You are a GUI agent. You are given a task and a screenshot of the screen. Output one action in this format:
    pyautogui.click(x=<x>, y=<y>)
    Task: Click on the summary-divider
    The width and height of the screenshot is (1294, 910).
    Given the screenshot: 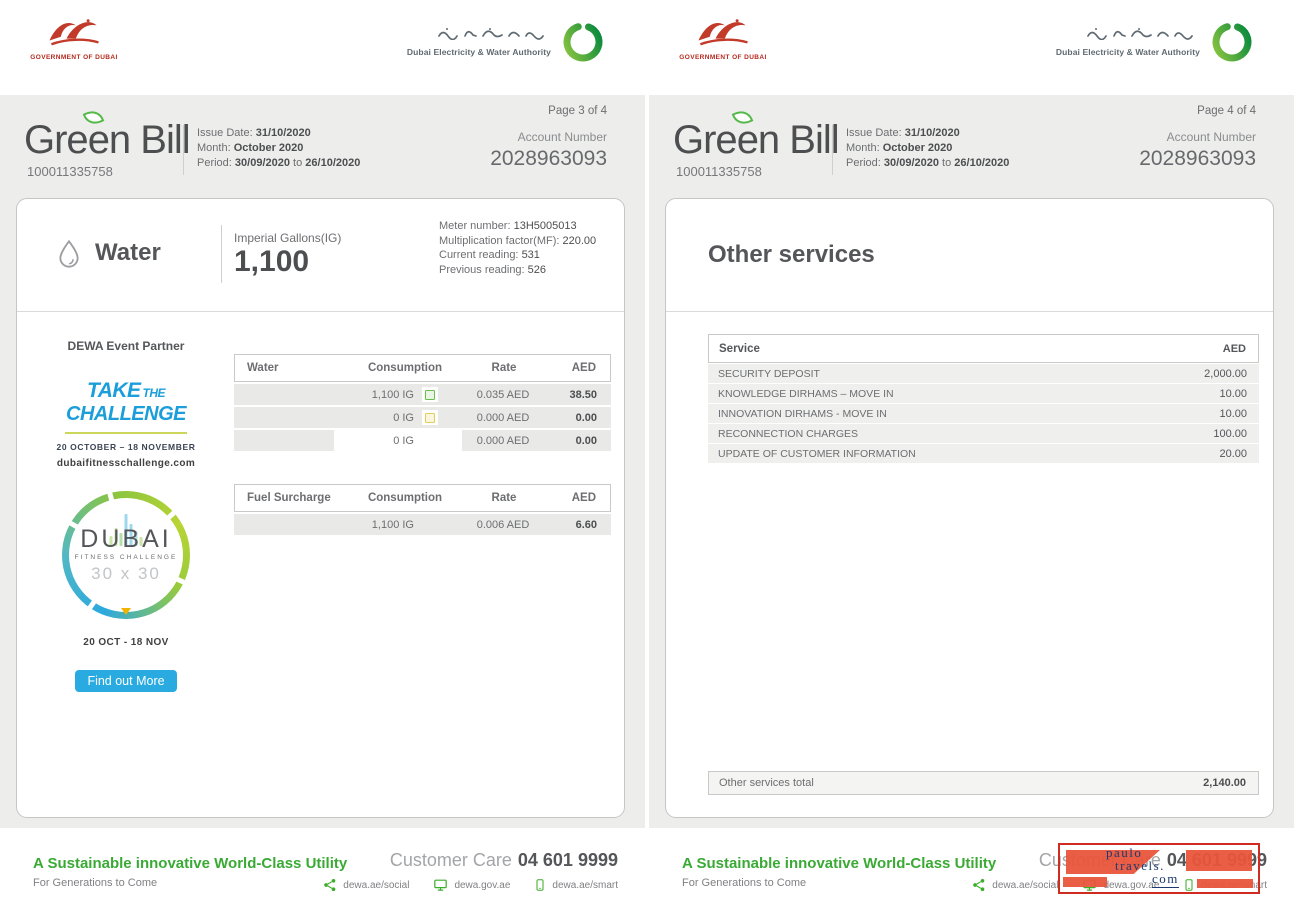 What is the action you would take?
    pyautogui.click(x=221, y=254)
    